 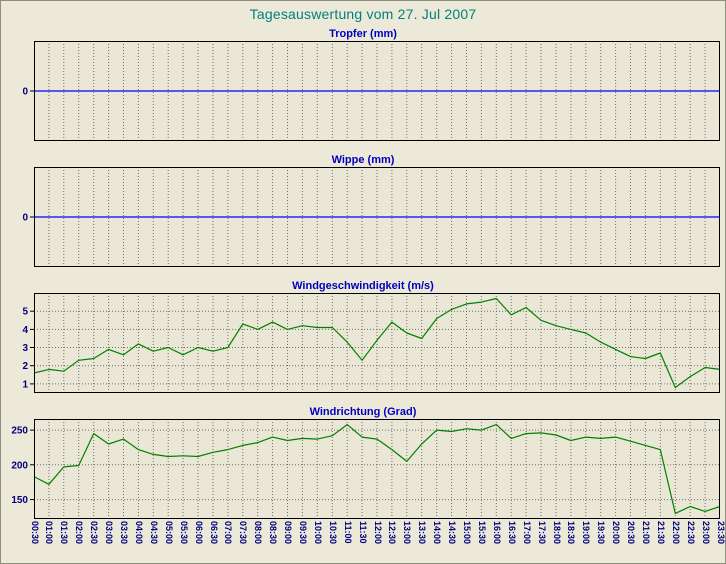 I want to click on x-axis-label: 05:30, so click(x=183, y=533).